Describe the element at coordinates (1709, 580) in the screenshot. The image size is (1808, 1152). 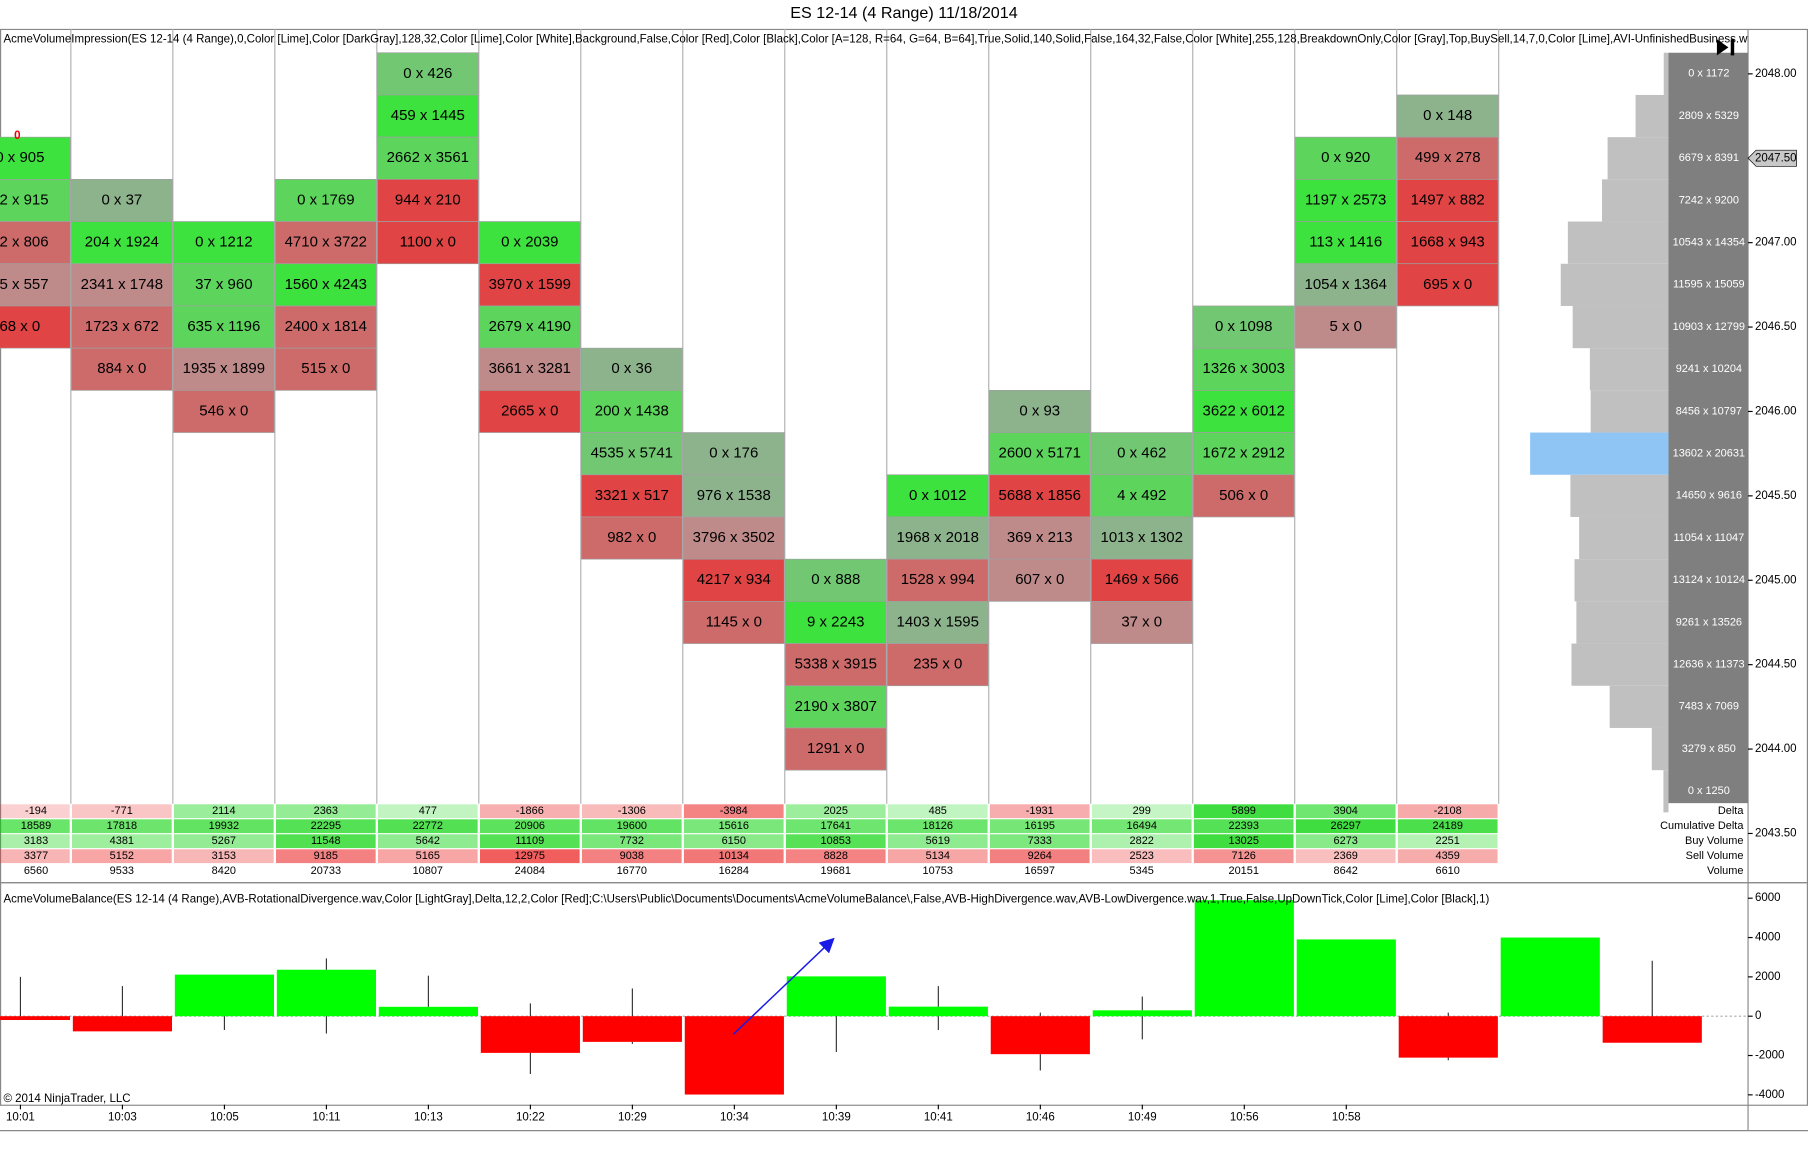
I see `profile-label: 13124 x 10124` at that location.